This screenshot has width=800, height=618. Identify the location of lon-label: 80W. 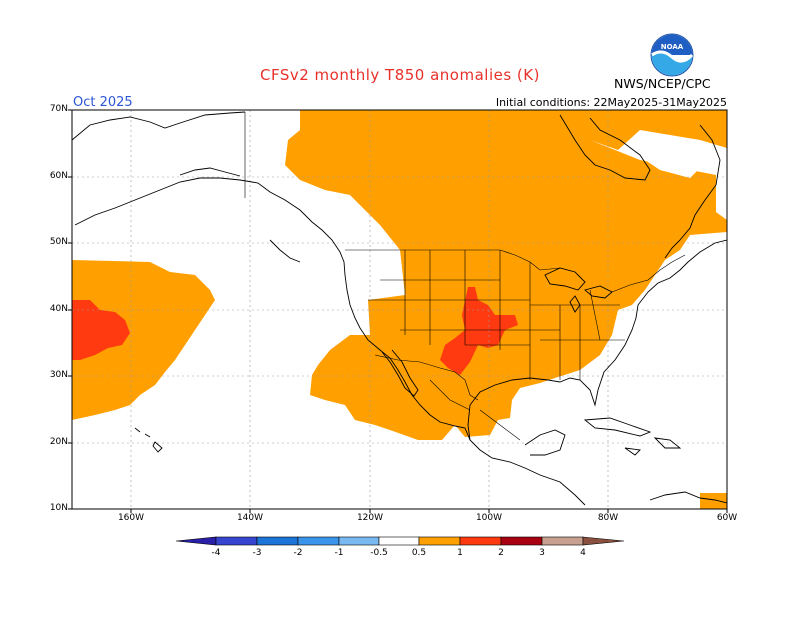
(608, 518).